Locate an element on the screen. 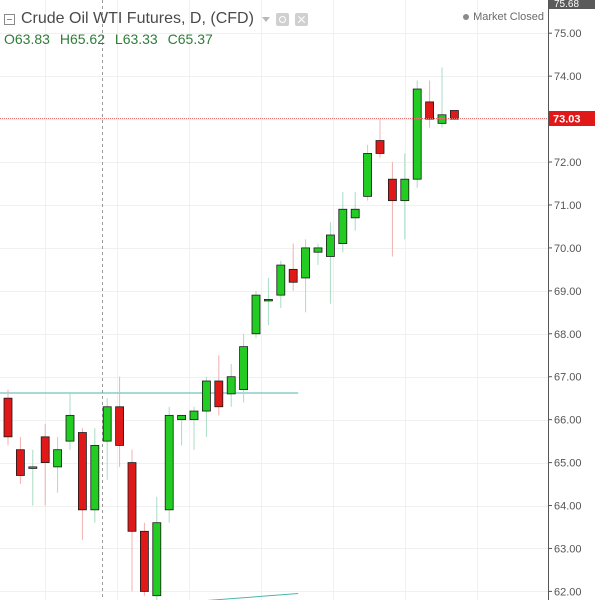 This screenshot has height=600, width=595. axis-tick-label: 74.00 is located at coordinates (568, 77).